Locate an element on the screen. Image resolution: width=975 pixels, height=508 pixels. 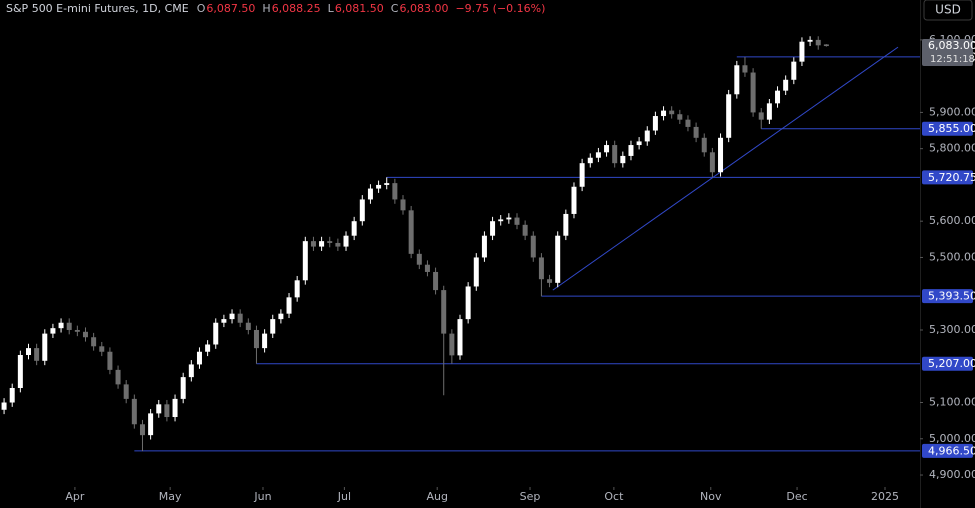
y-tick-label: 5,800.00 is located at coordinates (952, 148).